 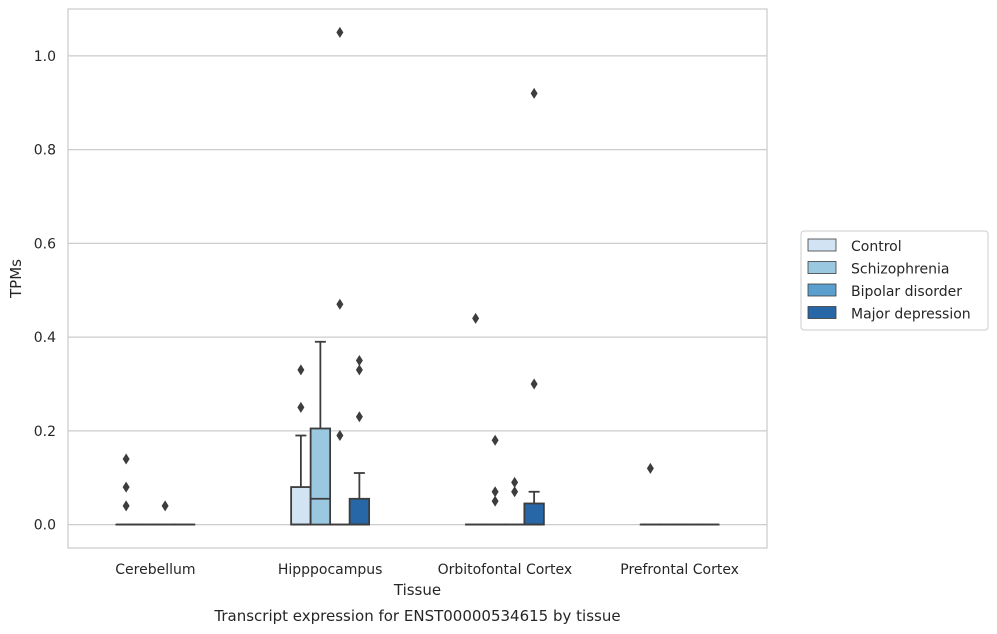 I want to click on y-tick-label: 0.8, so click(x=45, y=151).